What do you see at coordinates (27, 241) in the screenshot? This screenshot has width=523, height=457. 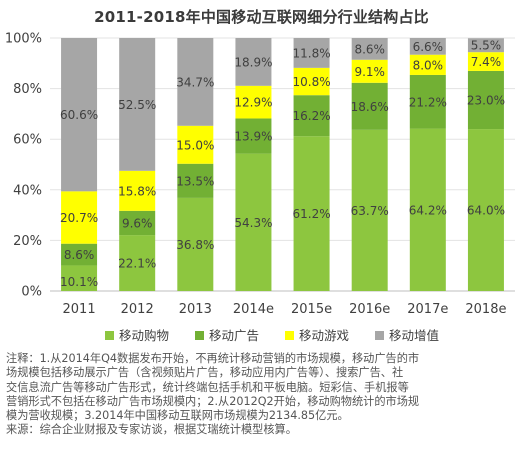 I see `y-tick-label: 20%` at bounding box center [27, 241].